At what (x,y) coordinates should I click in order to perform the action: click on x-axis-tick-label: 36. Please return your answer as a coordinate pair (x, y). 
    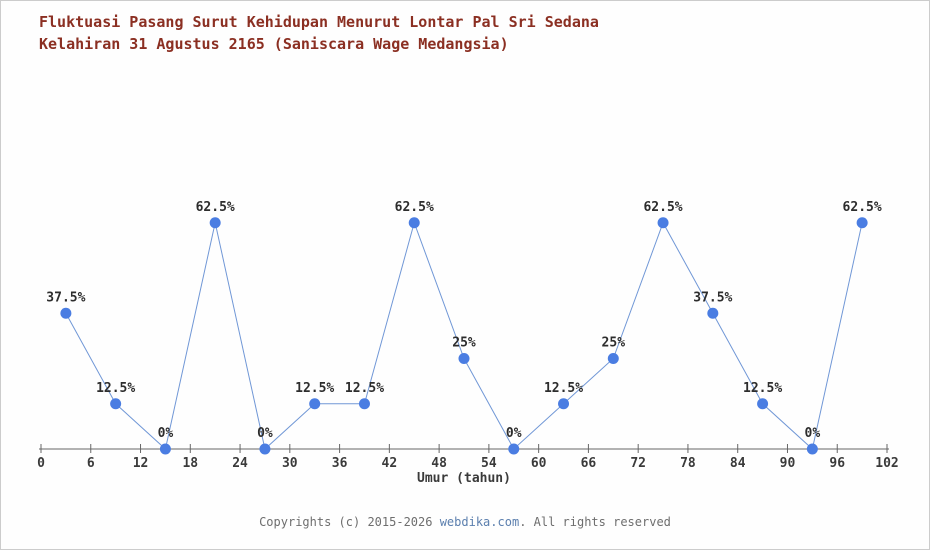
    Looking at the image, I should click on (340, 463).